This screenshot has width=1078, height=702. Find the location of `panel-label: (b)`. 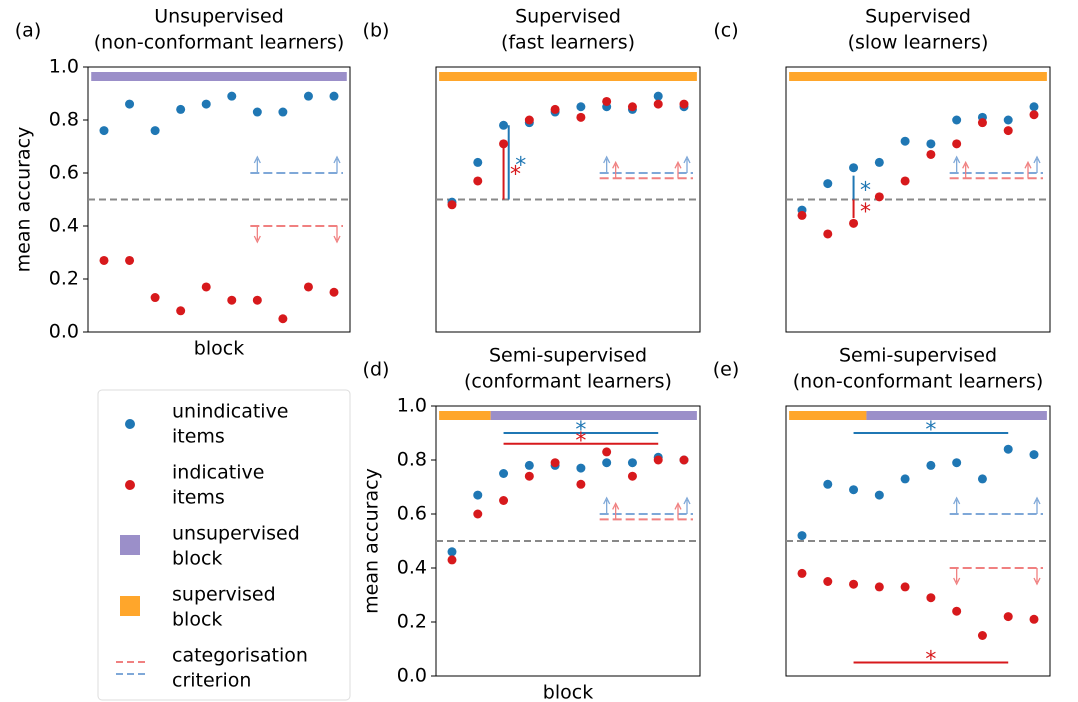

panel-label: (b) is located at coordinates (376, 31).